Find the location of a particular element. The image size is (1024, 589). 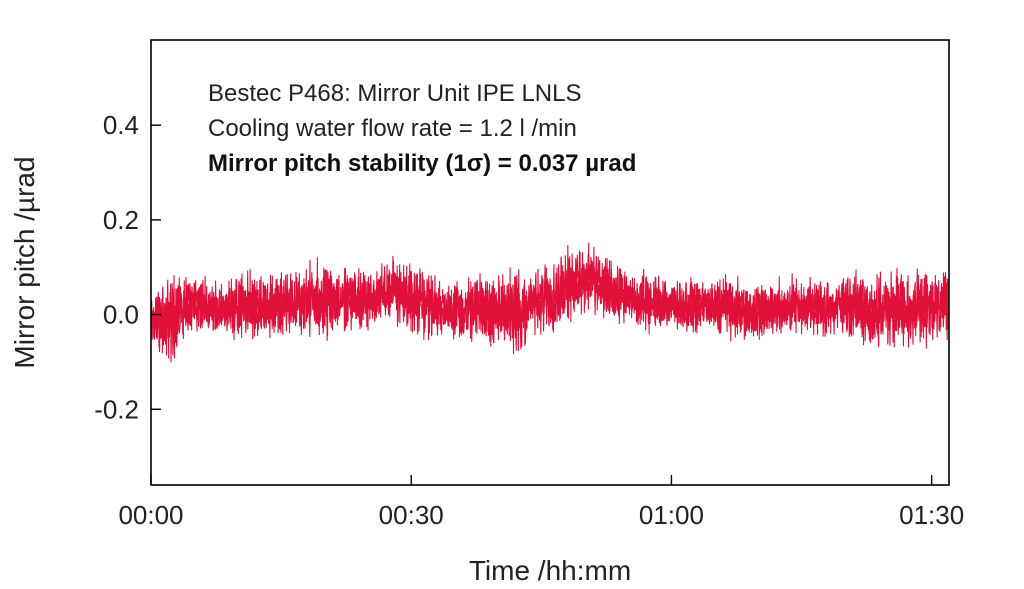

x-tick-label-0: 00:00 is located at coordinates (150, 515).